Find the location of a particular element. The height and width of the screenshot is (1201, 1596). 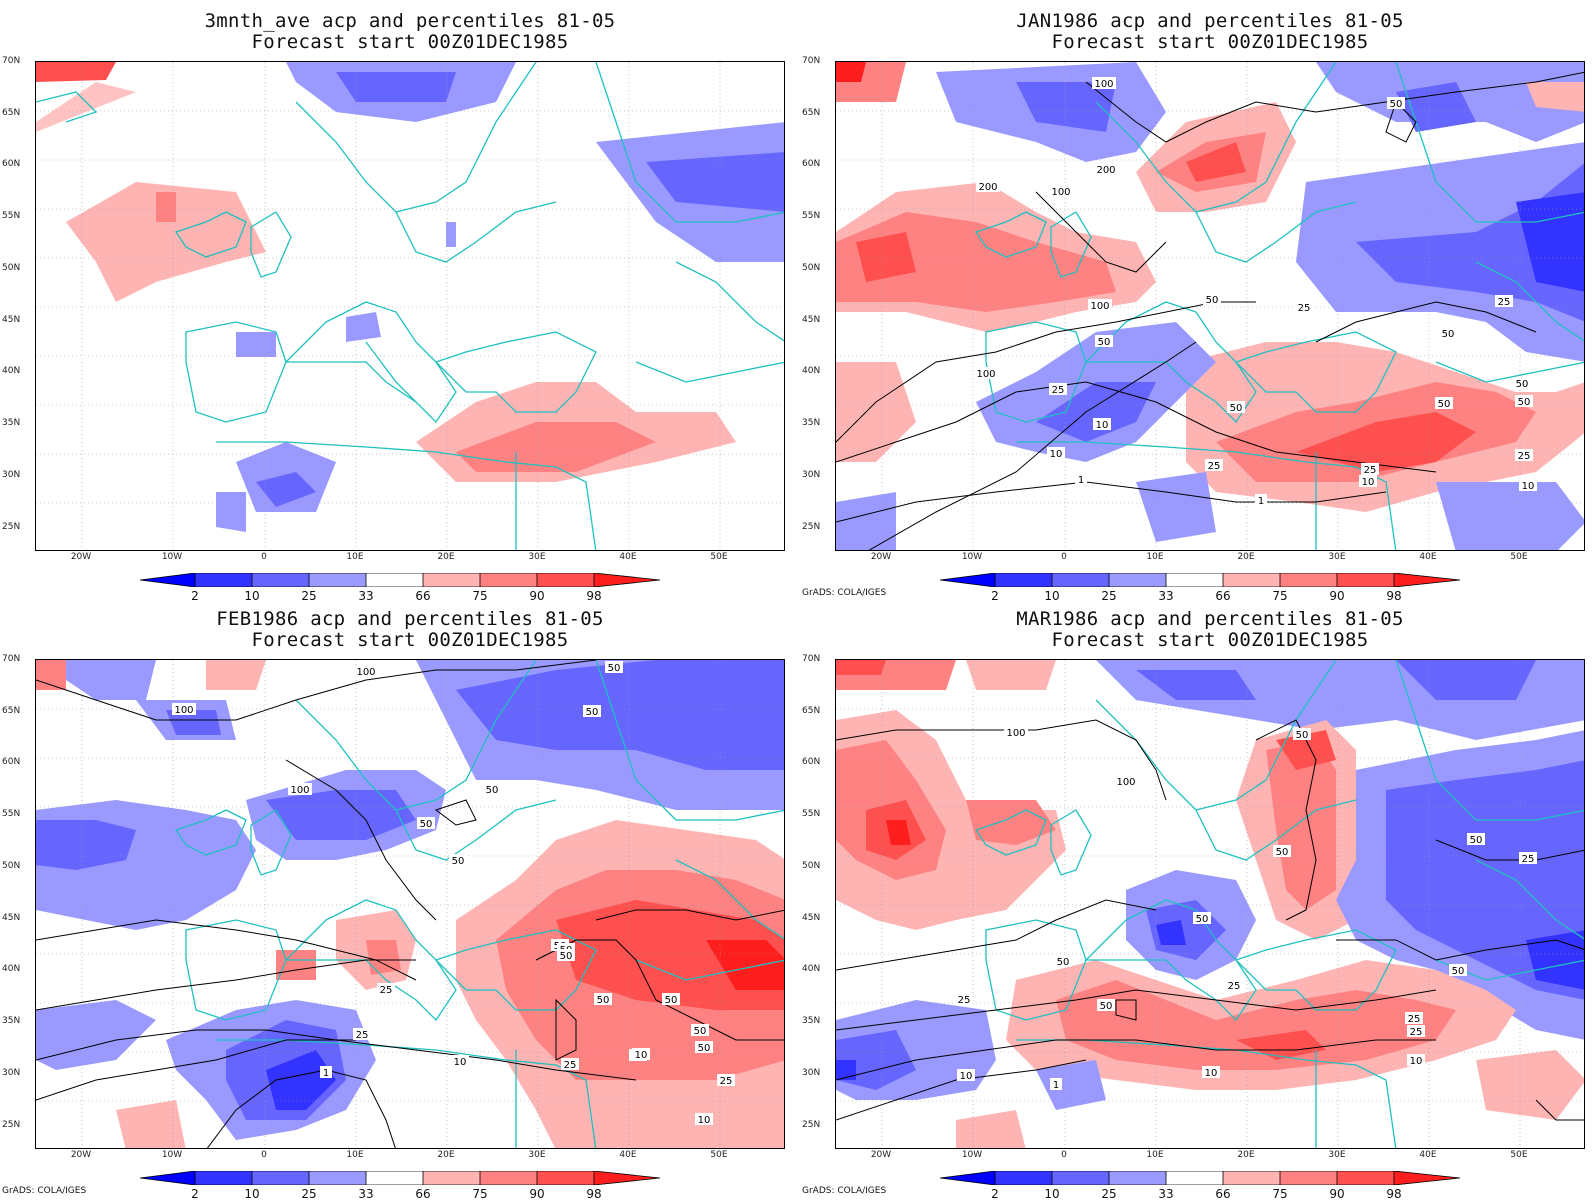

lon-label: 10W is located at coordinates (972, 557).